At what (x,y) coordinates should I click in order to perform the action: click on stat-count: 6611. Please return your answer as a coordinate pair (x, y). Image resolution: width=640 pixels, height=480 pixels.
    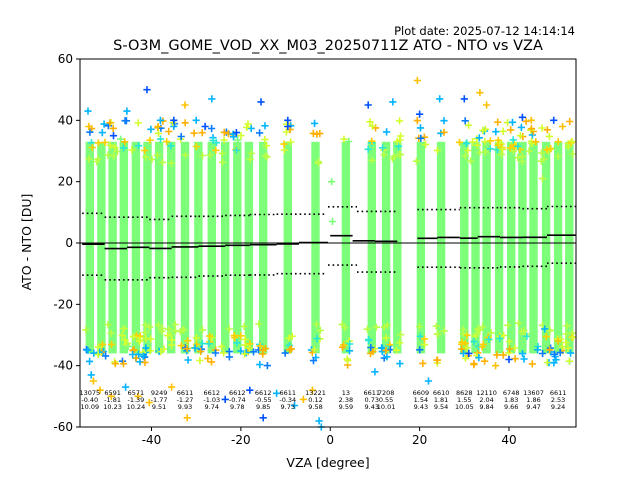
    Looking at the image, I should click on (288, 393).